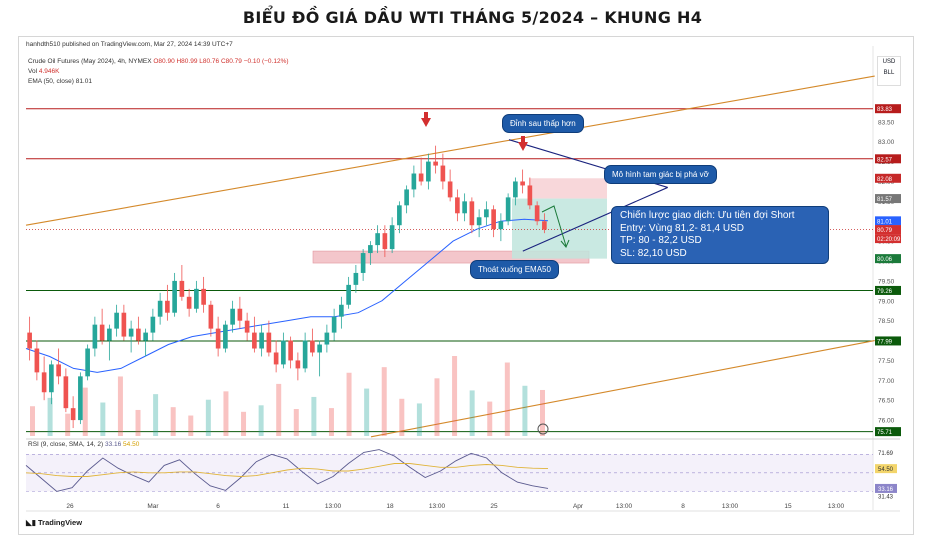 This screenshot has height=547, width=945. I want to click on strategy-sl: SL: 82,10 USD, so click(653, 253).